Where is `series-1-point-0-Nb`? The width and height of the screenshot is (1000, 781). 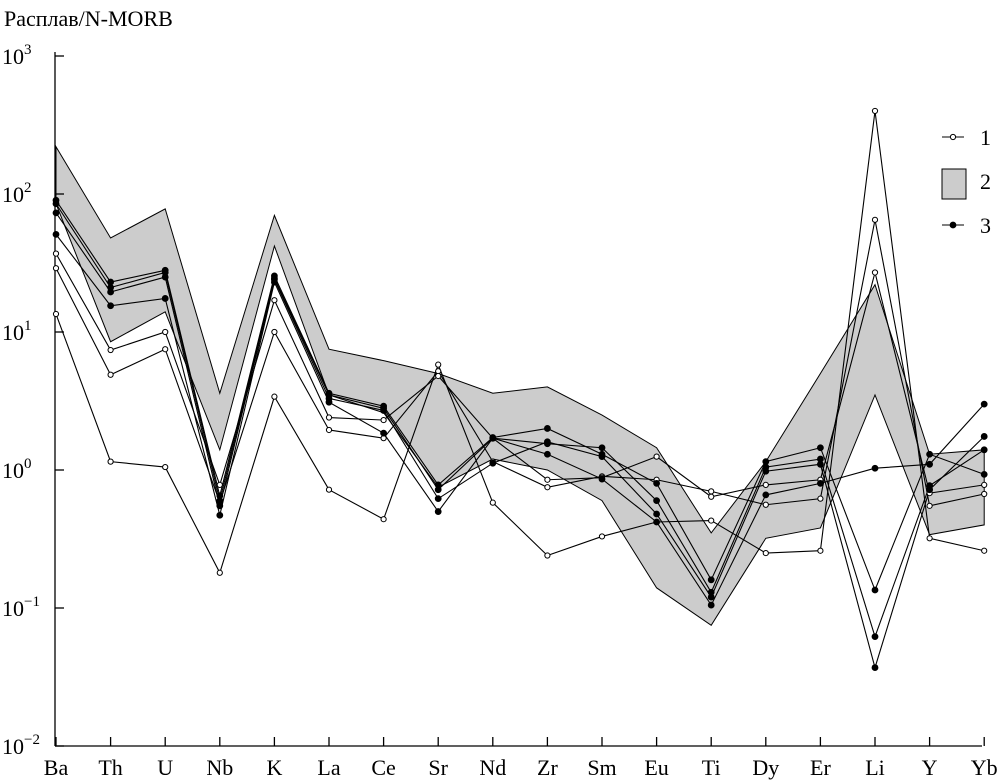 series-1-point-0-Nb is located at coordinates (219, 572).